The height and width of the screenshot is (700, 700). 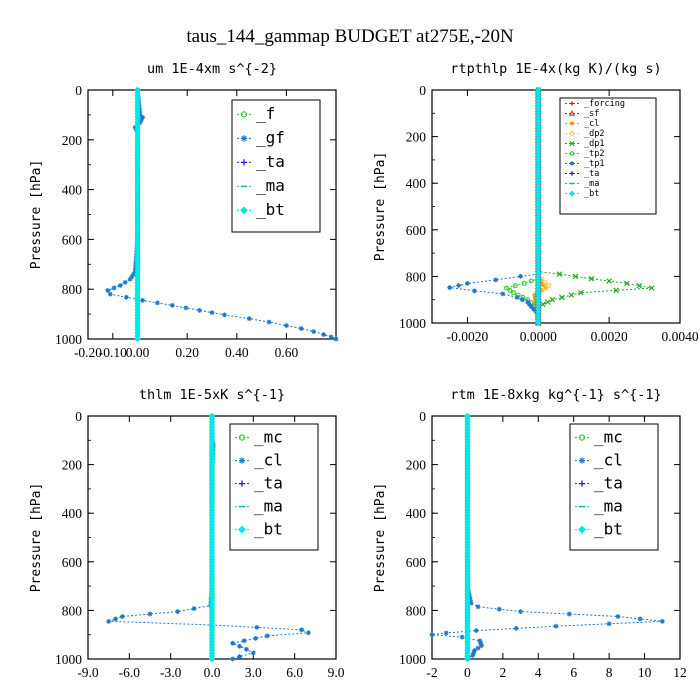 I want to click on legend-label: _forcing, so click(x=604, y=104).